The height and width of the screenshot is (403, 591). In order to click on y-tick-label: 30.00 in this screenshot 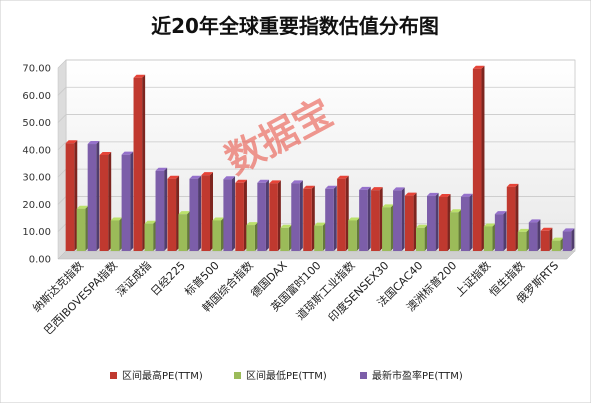, I will do `click(36, 178)`.